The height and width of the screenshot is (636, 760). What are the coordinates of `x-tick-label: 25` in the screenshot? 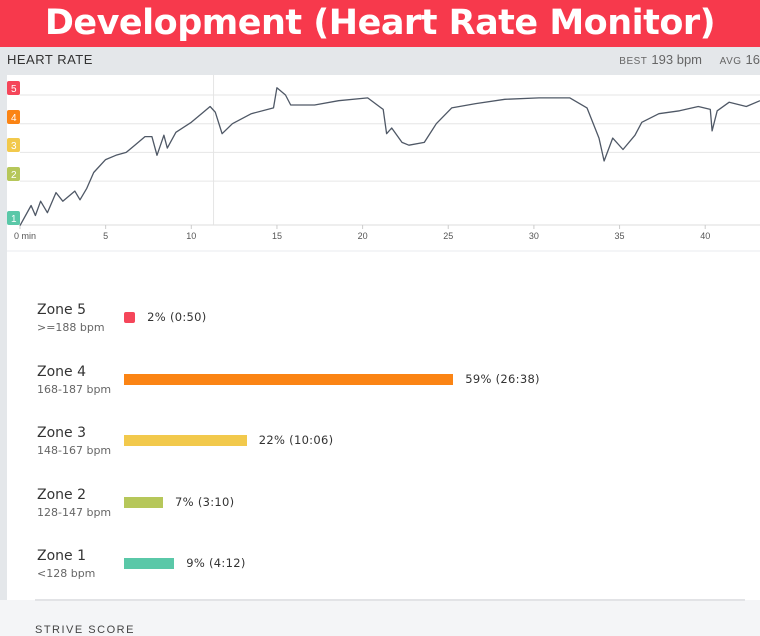 It's located at (448, 236).